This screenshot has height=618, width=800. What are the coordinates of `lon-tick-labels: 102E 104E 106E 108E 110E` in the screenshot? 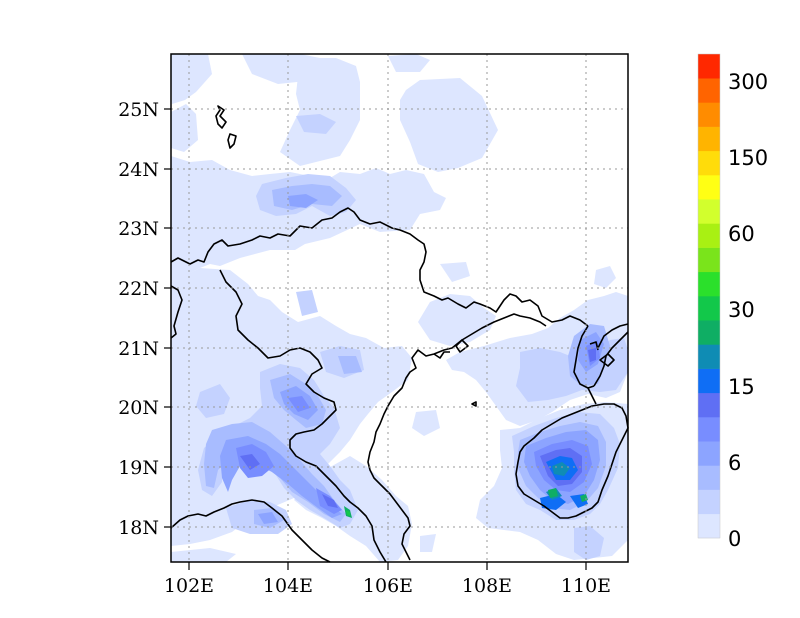 It's located at (387, 586).